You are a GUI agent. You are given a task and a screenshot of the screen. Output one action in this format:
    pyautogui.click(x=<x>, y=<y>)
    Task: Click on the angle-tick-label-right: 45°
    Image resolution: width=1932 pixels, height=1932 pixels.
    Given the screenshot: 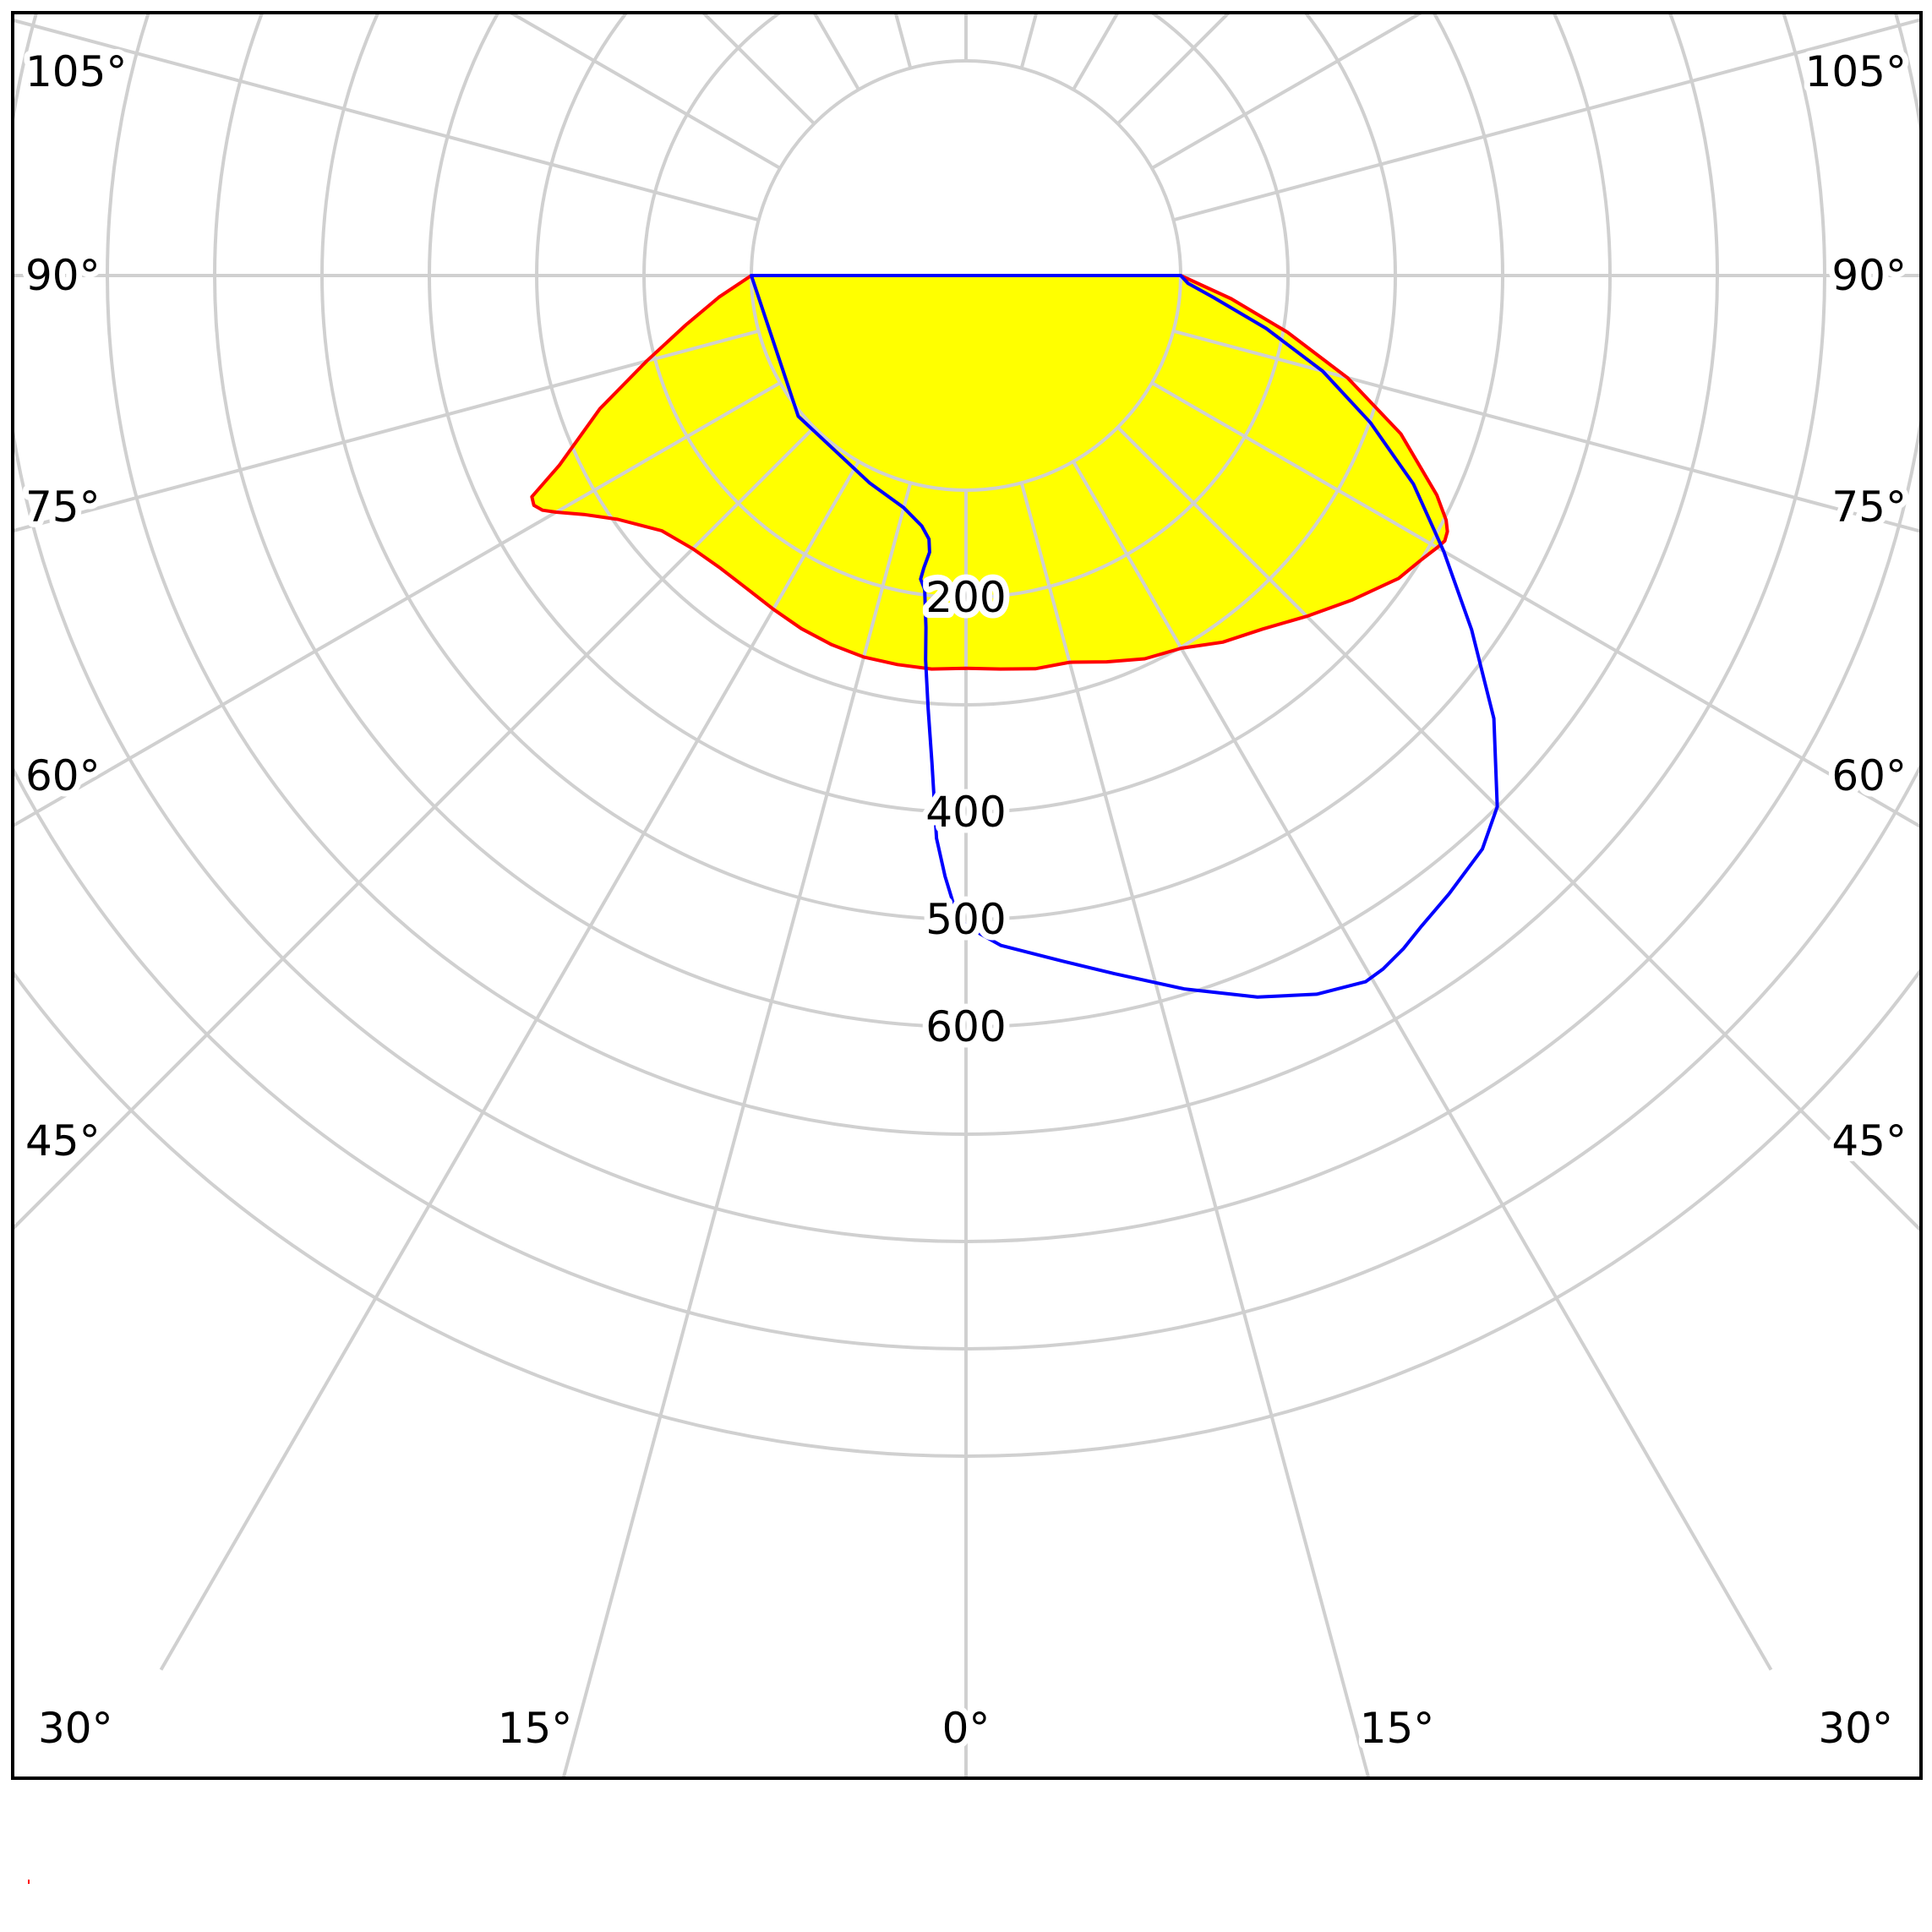 What is the action you would take?
    pyautogui.click(x=1869, y=1140)
    